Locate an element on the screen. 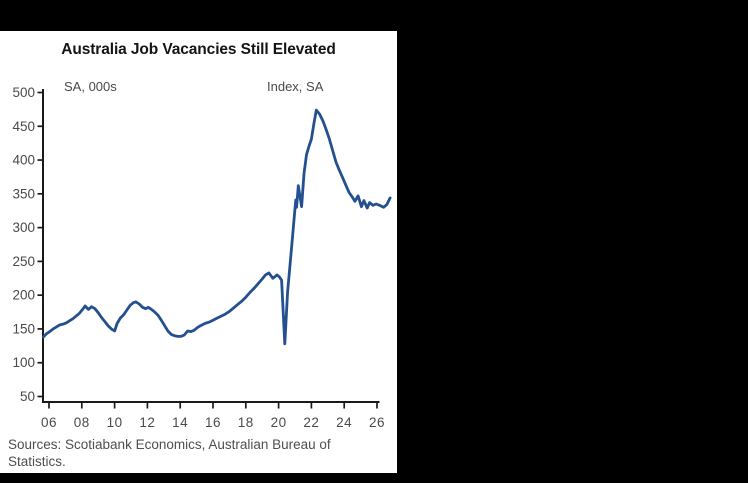 This screenshot has width=748, height=483. y-tick-label: 150 is located at coordinates (23, 328).